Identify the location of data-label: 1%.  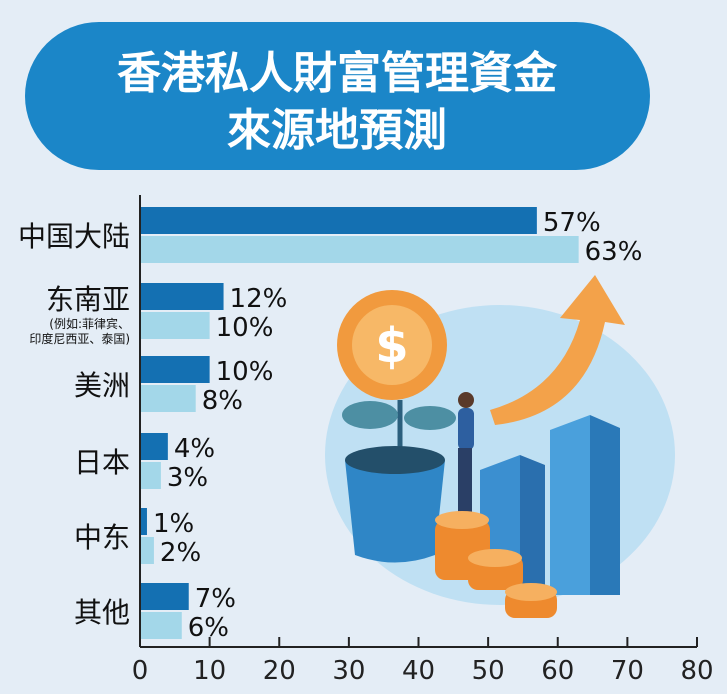
(173, 524).